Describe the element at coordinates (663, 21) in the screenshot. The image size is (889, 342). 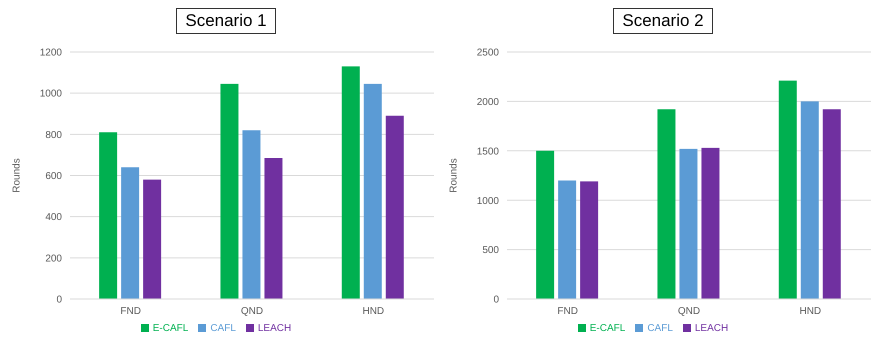
I see `chart-title: Scenario 2` at that location.